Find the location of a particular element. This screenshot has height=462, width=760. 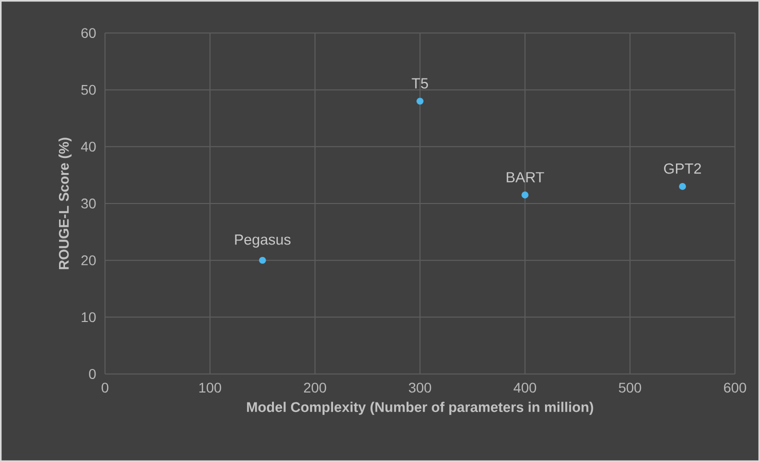

annotation: T5 is located at coordinates (420, 83).